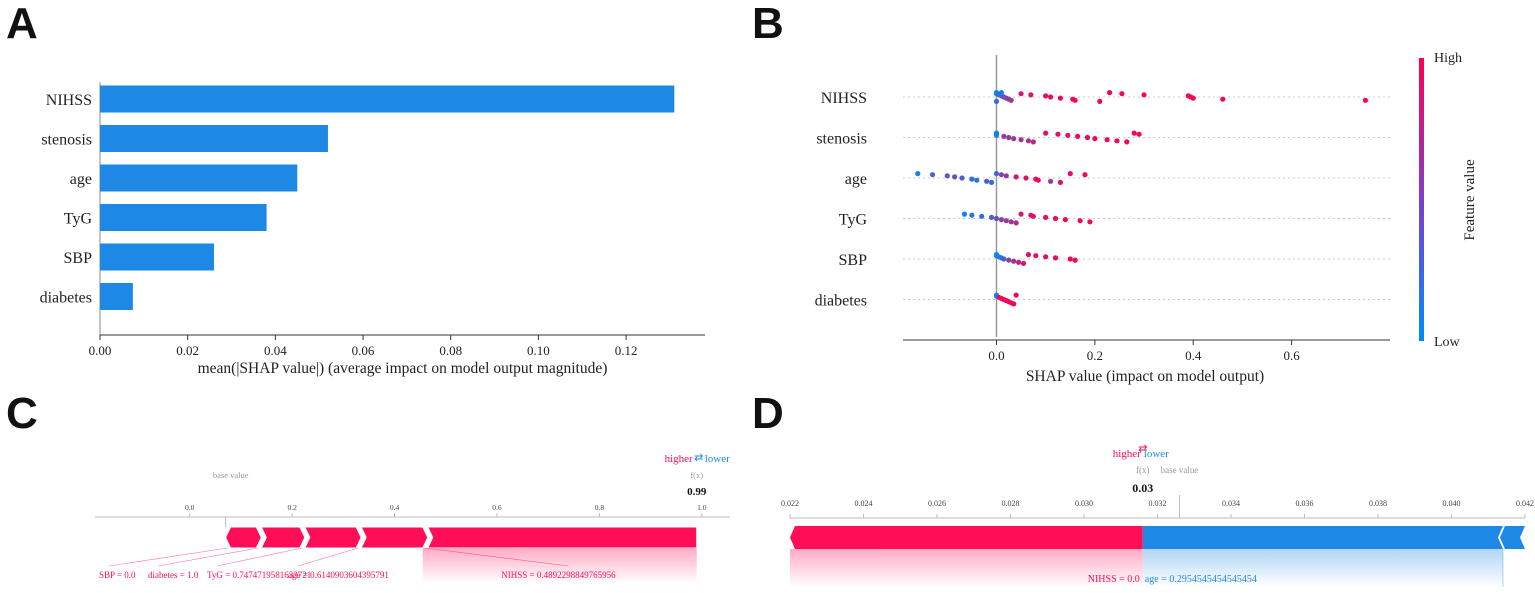  Describe the element at coordinates (790, 503) in the screenshot. I see `axis-tick-label: 0.022` at that location.